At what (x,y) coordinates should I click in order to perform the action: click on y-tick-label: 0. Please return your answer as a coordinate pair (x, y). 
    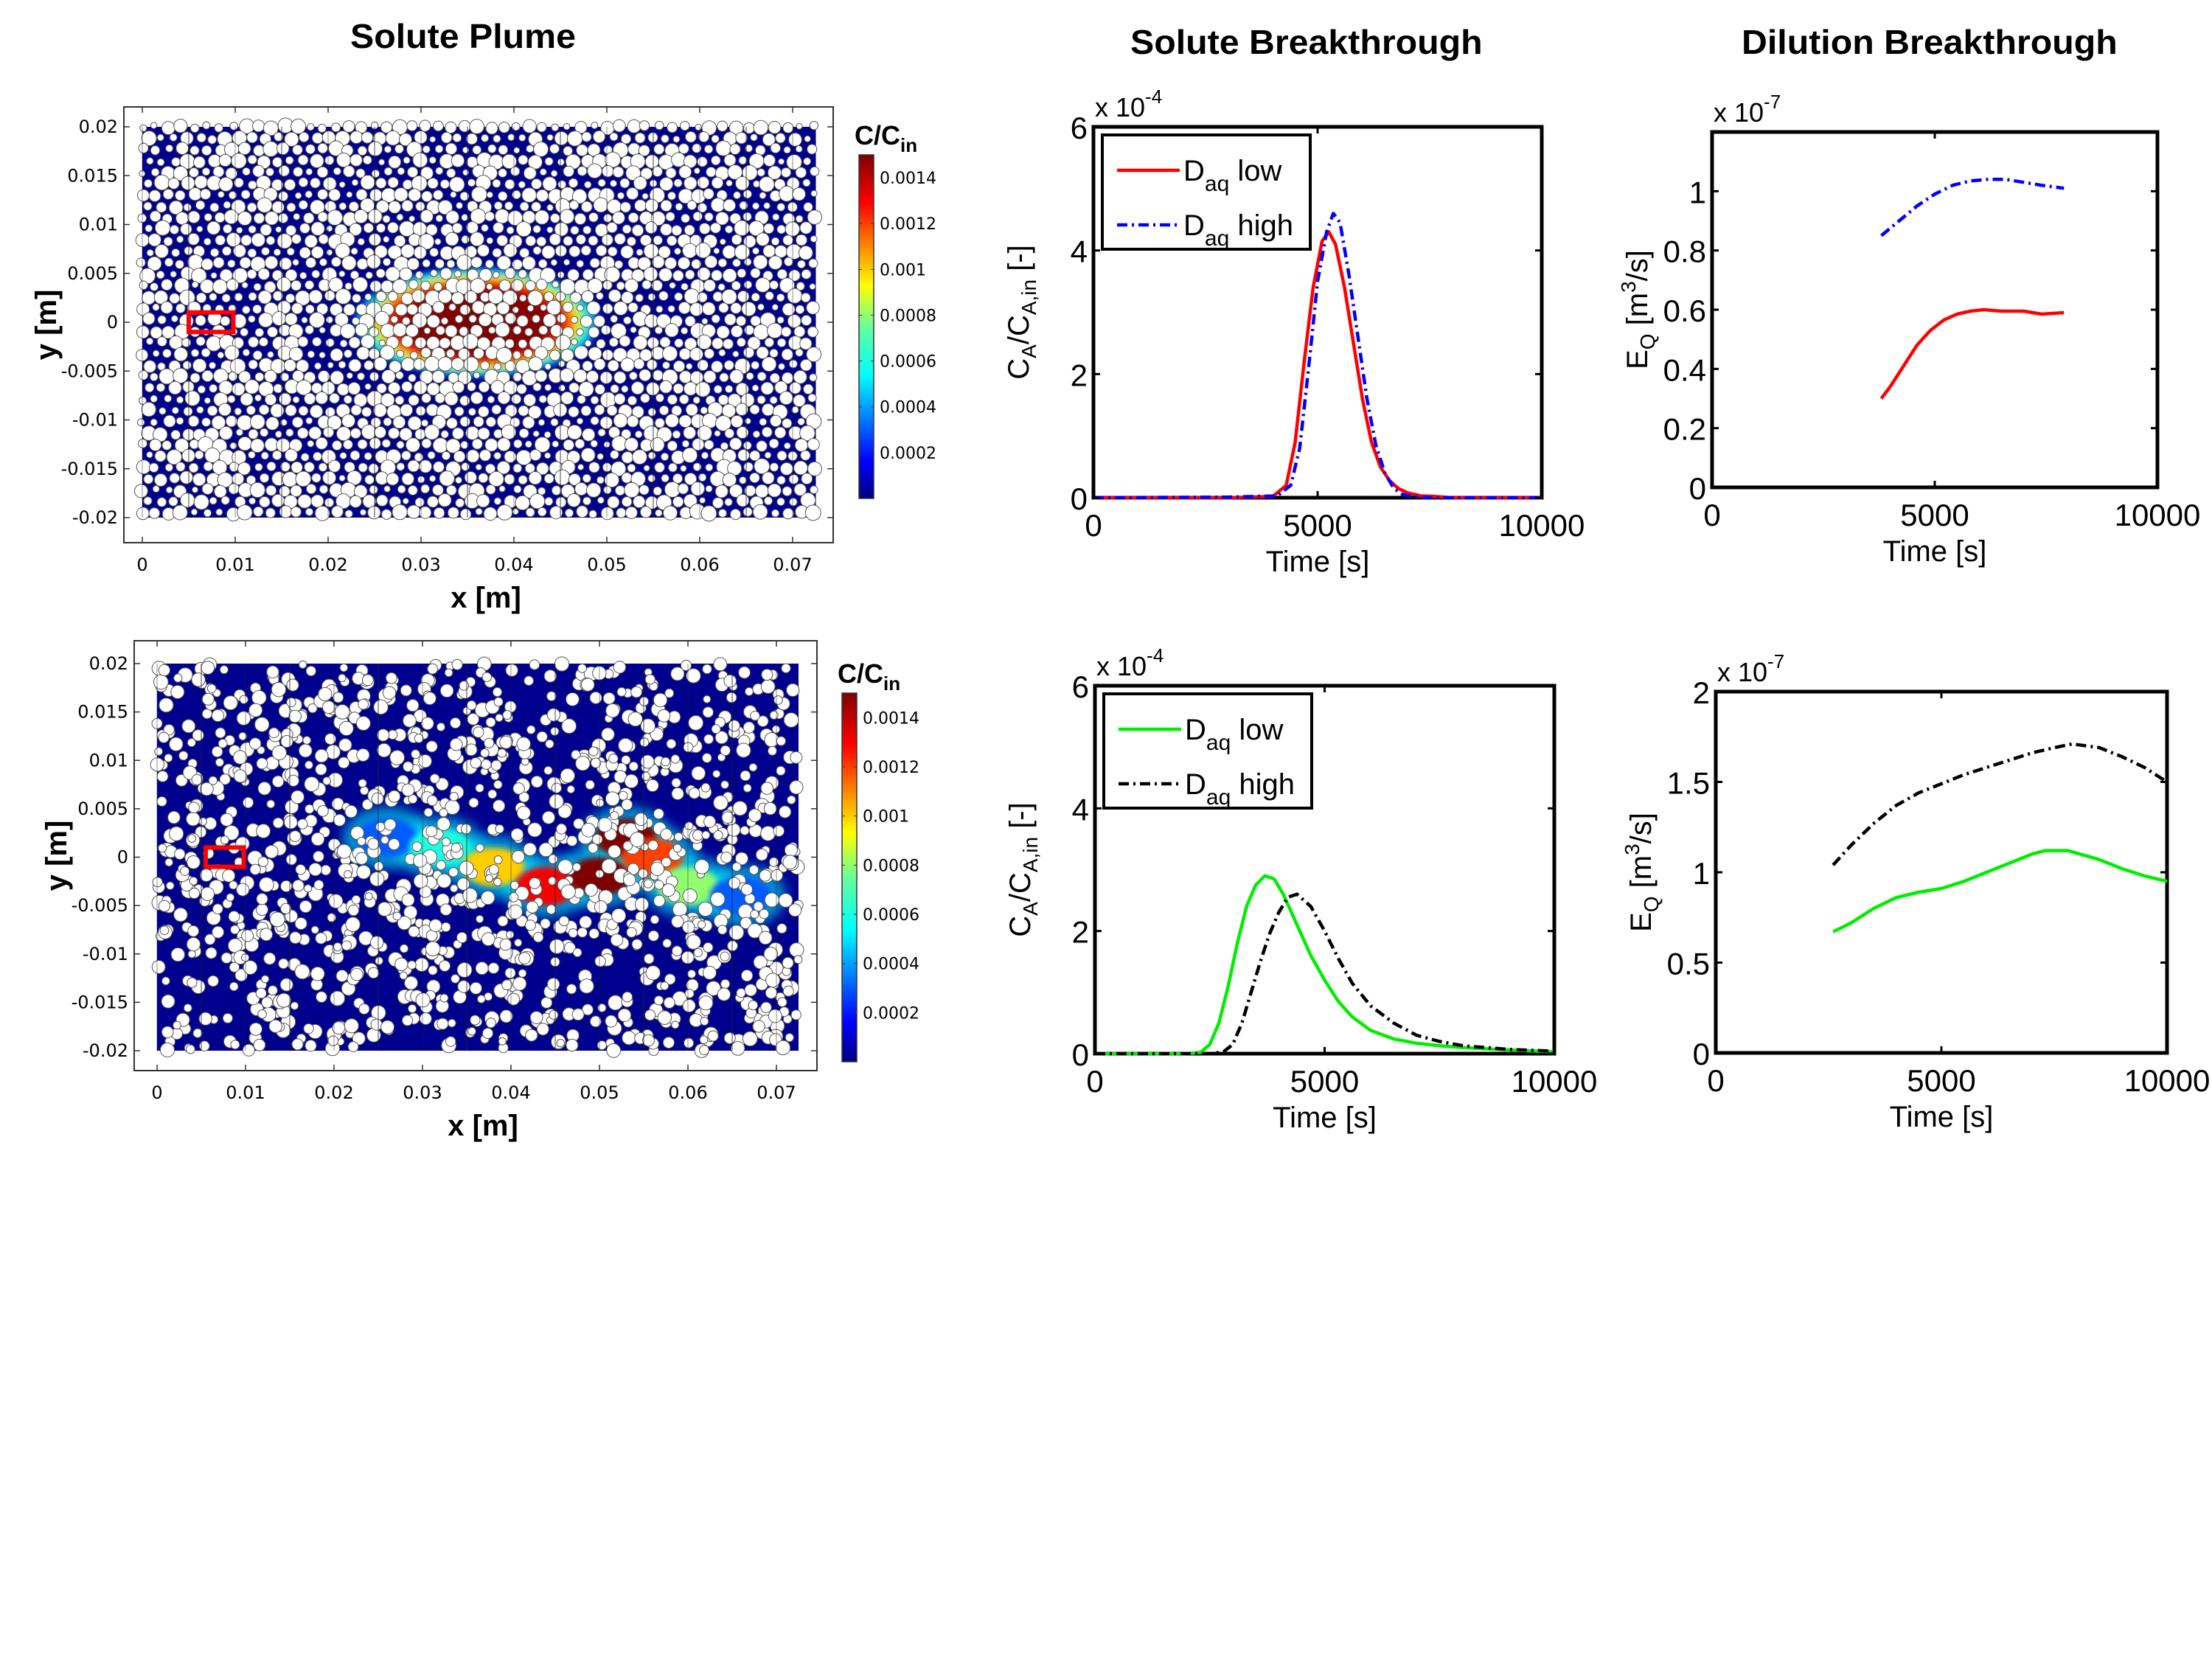
    Looking at the image, I should click on (1697, 488).